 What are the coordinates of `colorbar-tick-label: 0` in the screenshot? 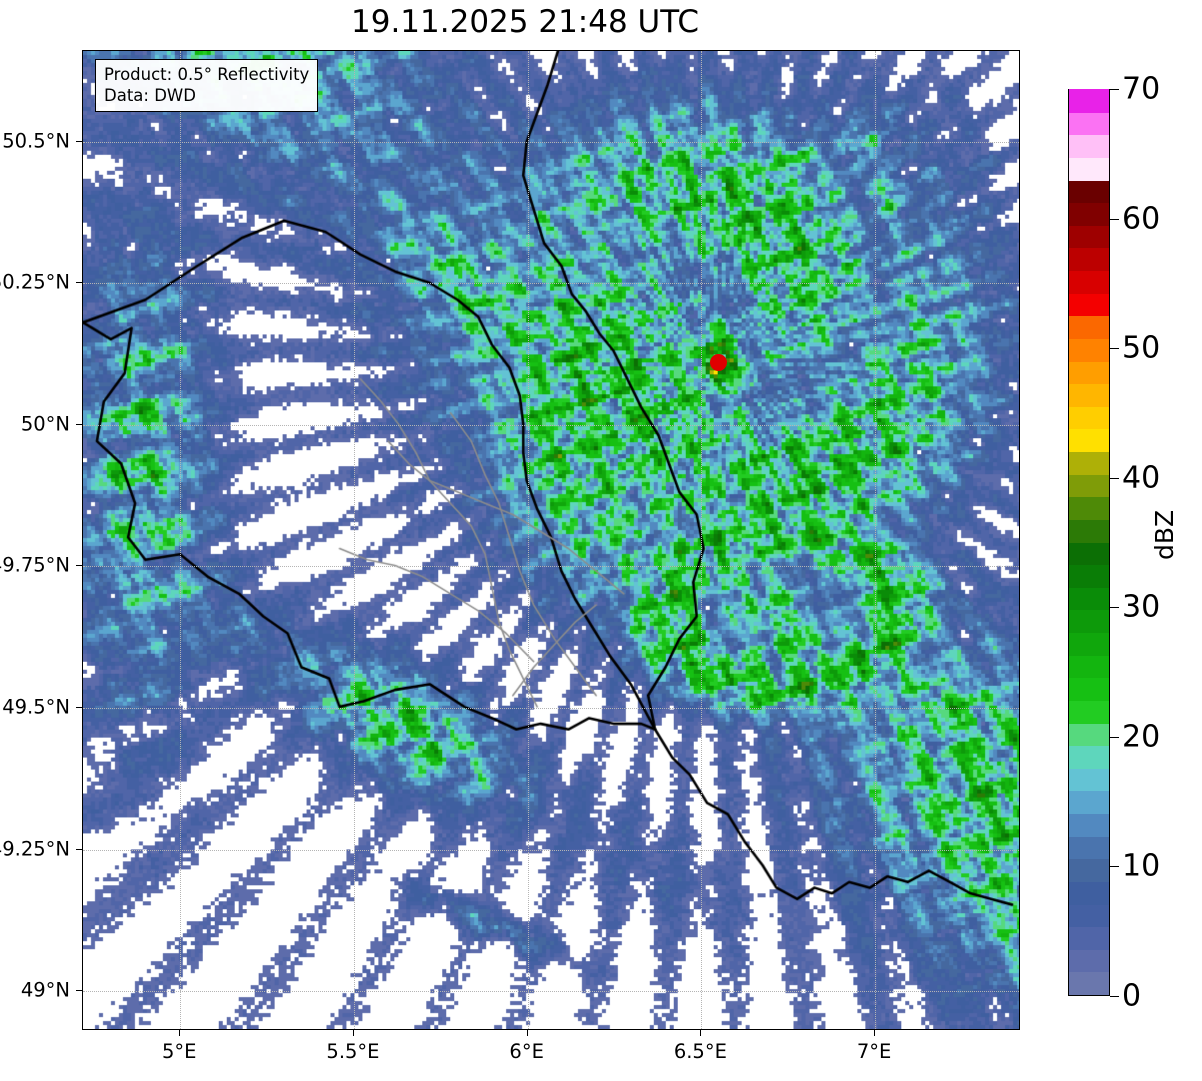 It's located at (1132, 996).